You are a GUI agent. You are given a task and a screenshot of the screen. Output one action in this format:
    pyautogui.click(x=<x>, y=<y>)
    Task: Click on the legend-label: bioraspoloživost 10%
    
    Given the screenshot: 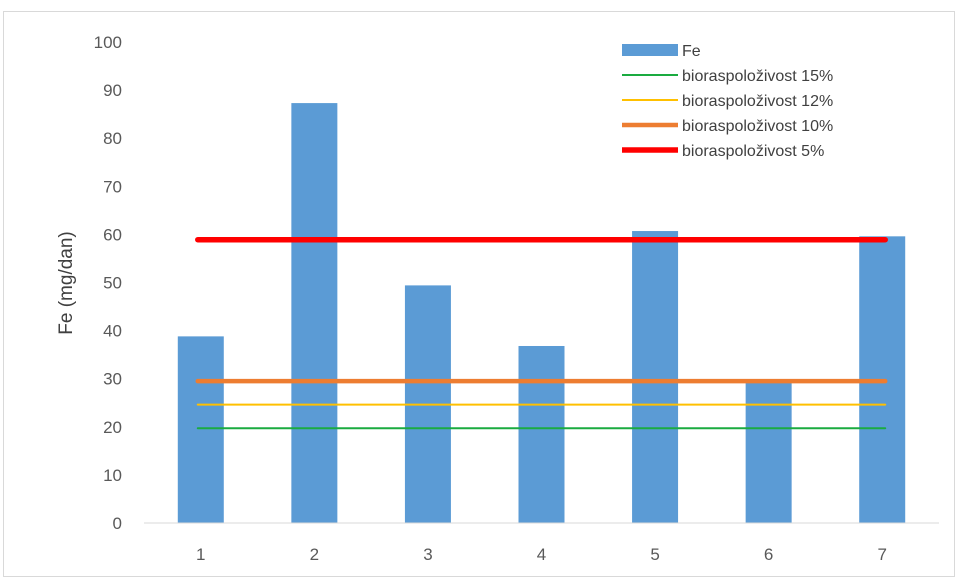 What is the action you would take?
    pyautogui.click(x=757, y=126)
    